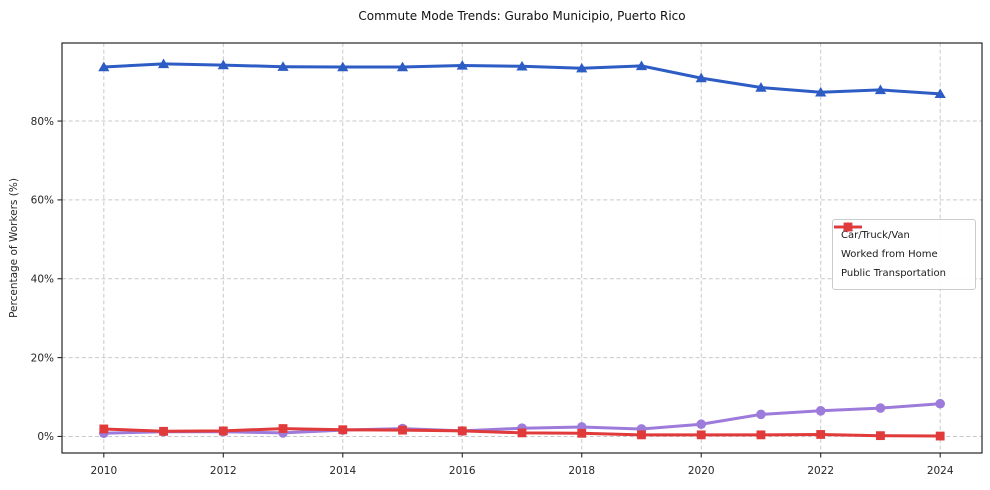 The width and height of the screenshot is (990, 490). I want to click on marker-public-transportation-2011, so click(163, 431).